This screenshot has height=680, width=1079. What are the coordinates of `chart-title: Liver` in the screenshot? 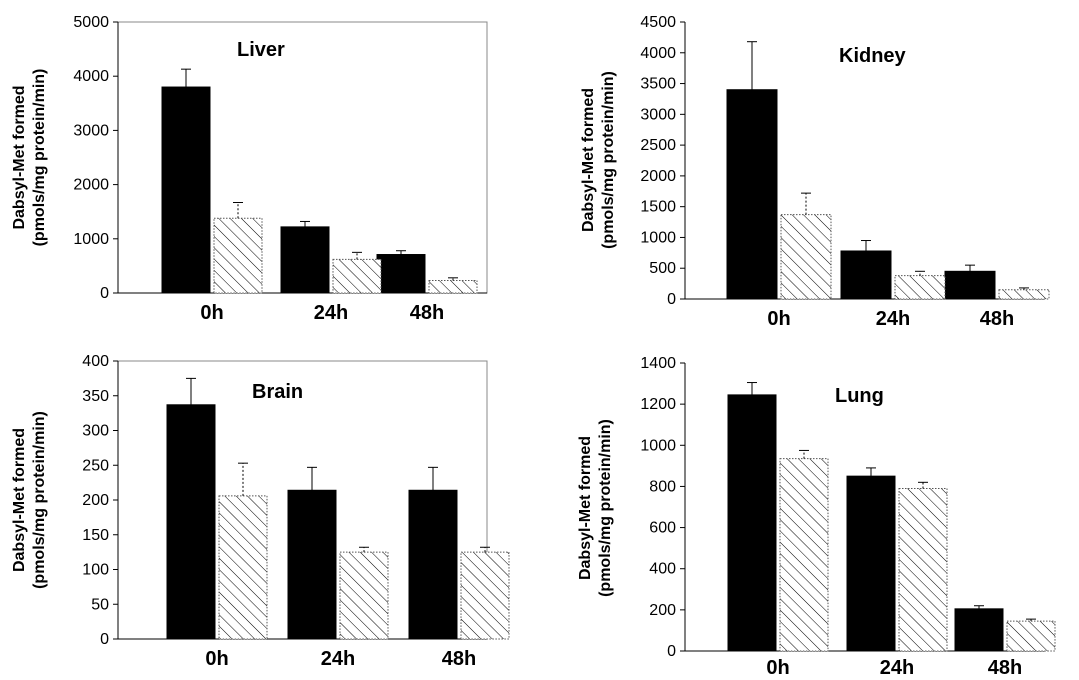 It's located at (261, 50).